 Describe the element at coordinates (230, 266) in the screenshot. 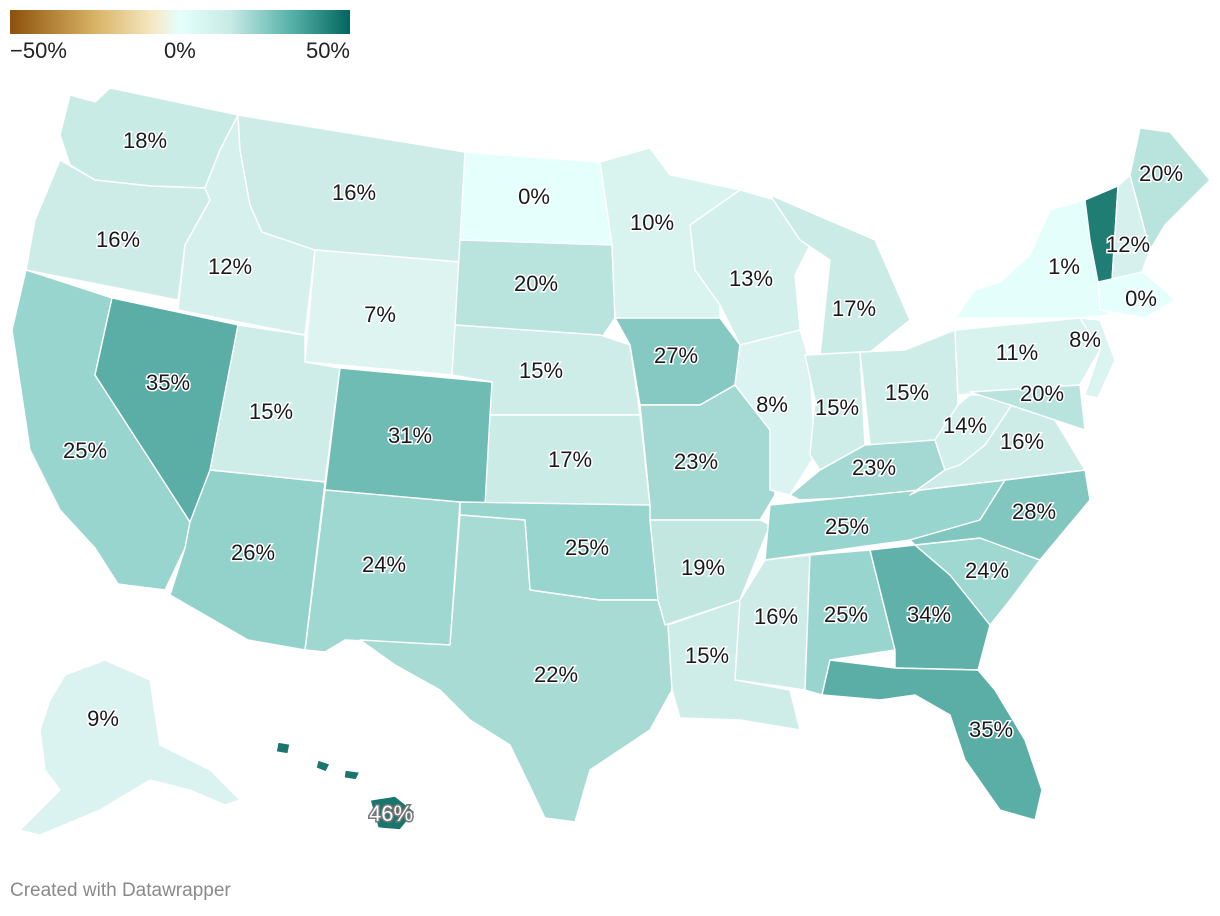

I see `label-id: 12%` at that location.